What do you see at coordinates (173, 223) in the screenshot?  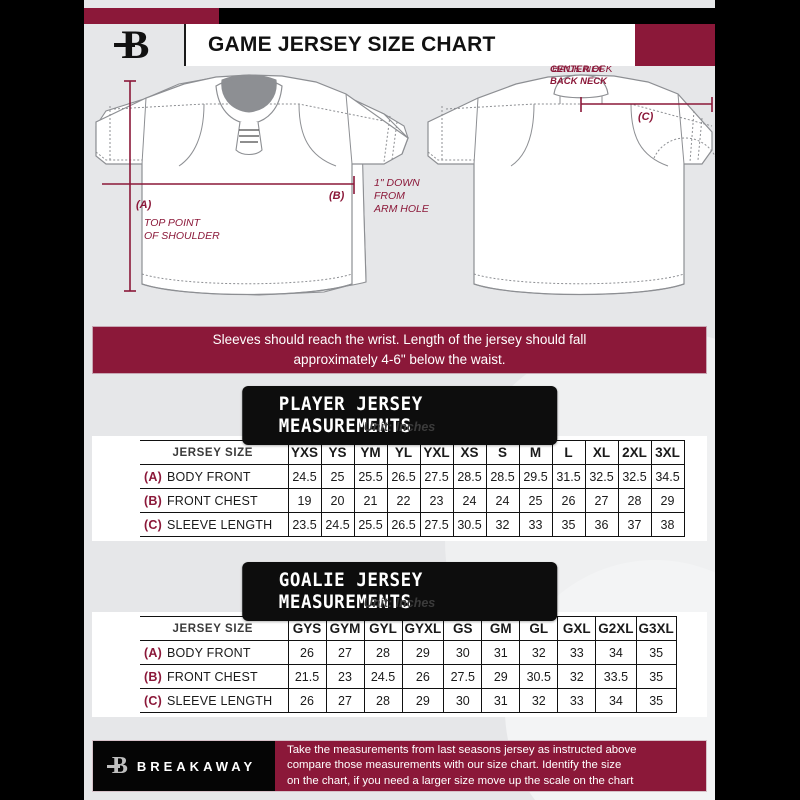 I see `front-label-a-line1: TOP POINT` at bounding box center [173, 223].